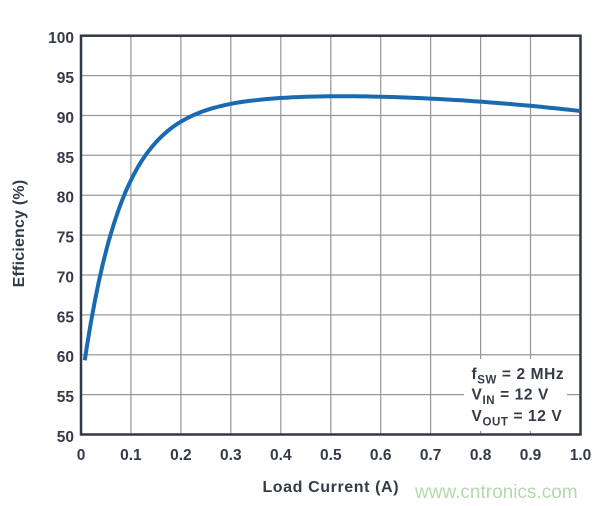 The height and width of the screenshot is (506, 600). What do you see at coordinates (66, 158) in the screenshot?
I see `svg-text: 85` at bounding box center [66, 158].